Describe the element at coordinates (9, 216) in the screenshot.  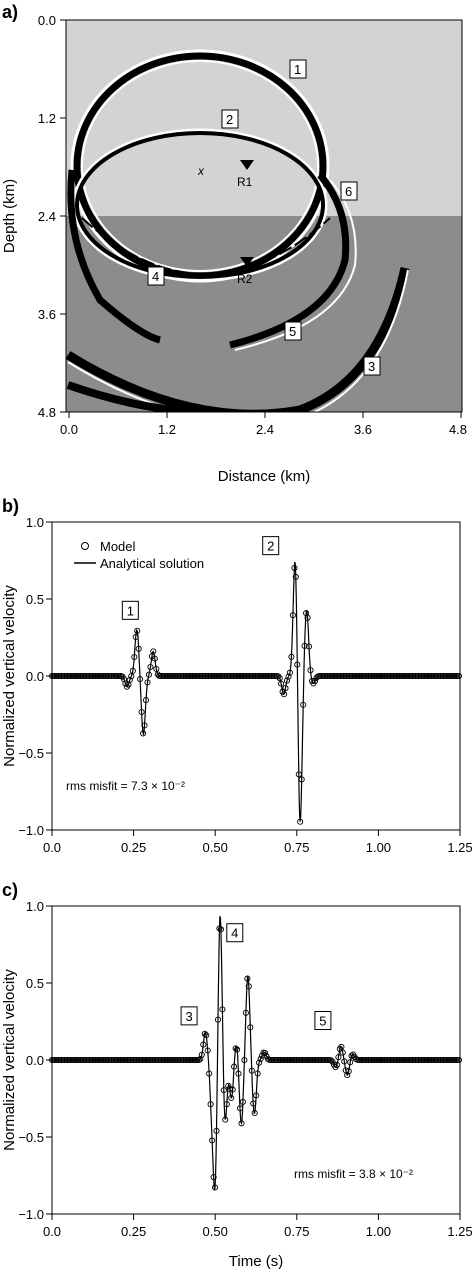
I see `a-ylabel: Depth (km)` at that location.